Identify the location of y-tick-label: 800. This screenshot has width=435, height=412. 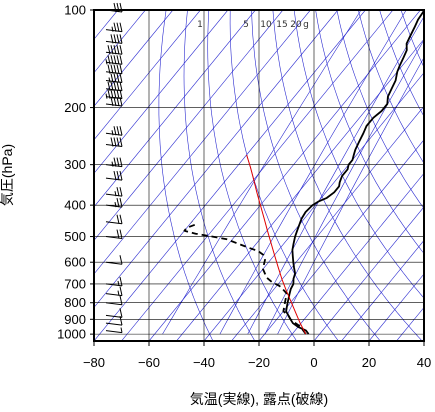
(75, 302).